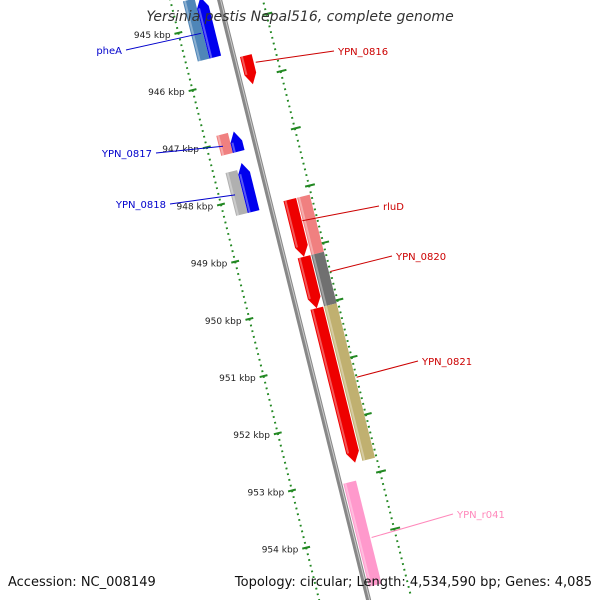  Describe the element at coordinates (362, 52) in the screenshot. I see `gene-label: YPN_0816` at that location.